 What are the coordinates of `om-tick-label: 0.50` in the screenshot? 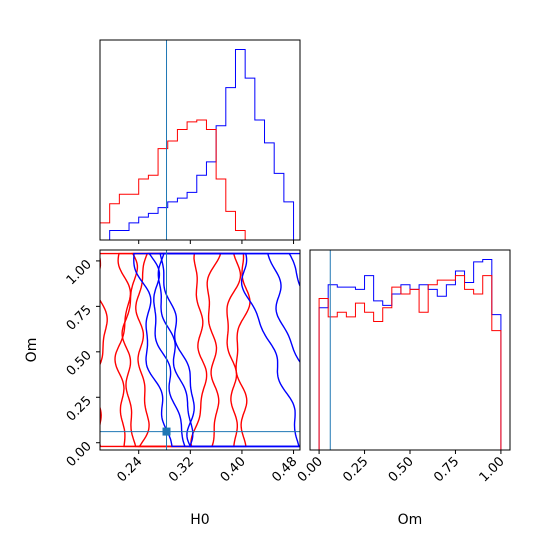 It's located at (79, 363).